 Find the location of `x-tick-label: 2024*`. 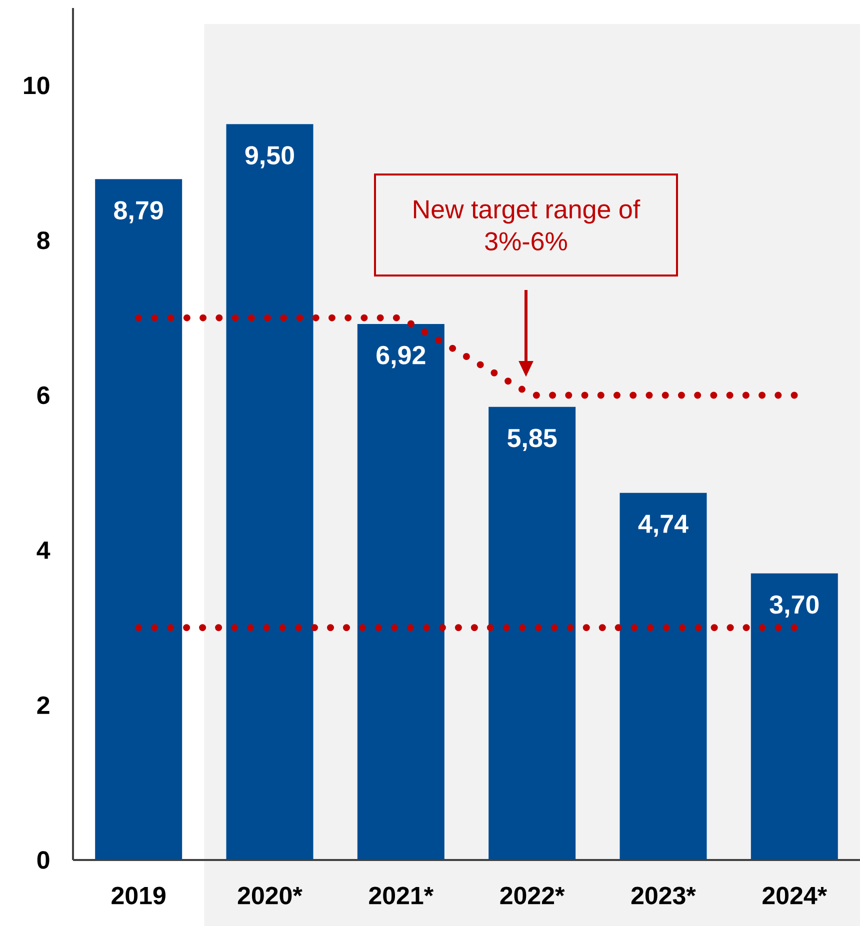

x-tick-label: 2024* is located at coordinates (795, 895).